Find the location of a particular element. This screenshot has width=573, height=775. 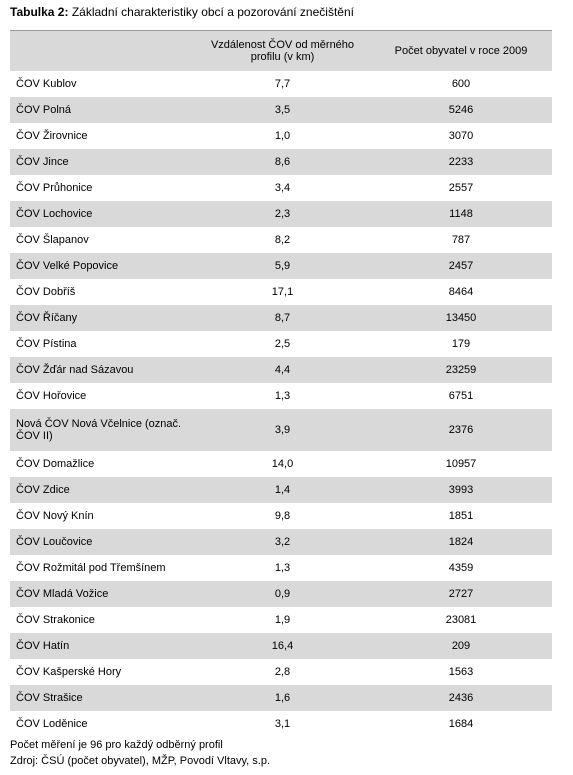

cell-value: 1,9 is located at coordinates (282, 620).